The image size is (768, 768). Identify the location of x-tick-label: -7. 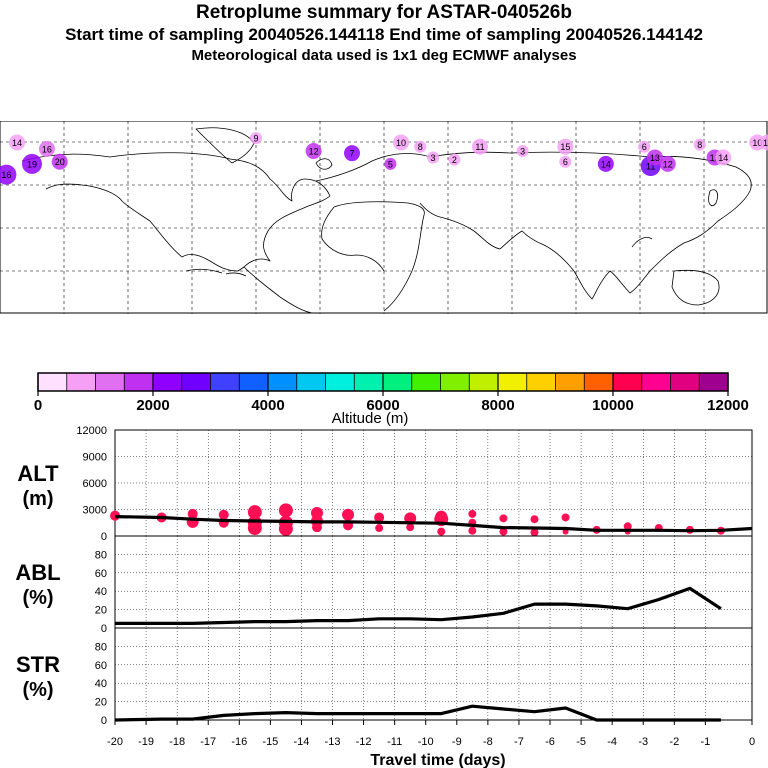
(519, 742).